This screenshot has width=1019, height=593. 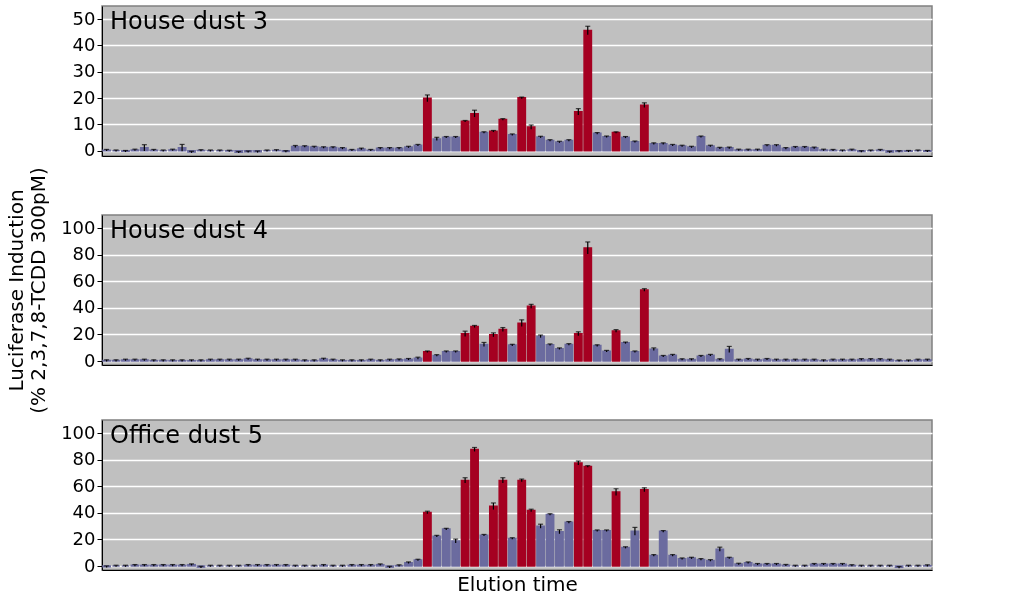 I want to click on y-axis-title: Luciferase Induction (% 2,3,7,8-TCDD 300pM), so click(x=27, y=290).